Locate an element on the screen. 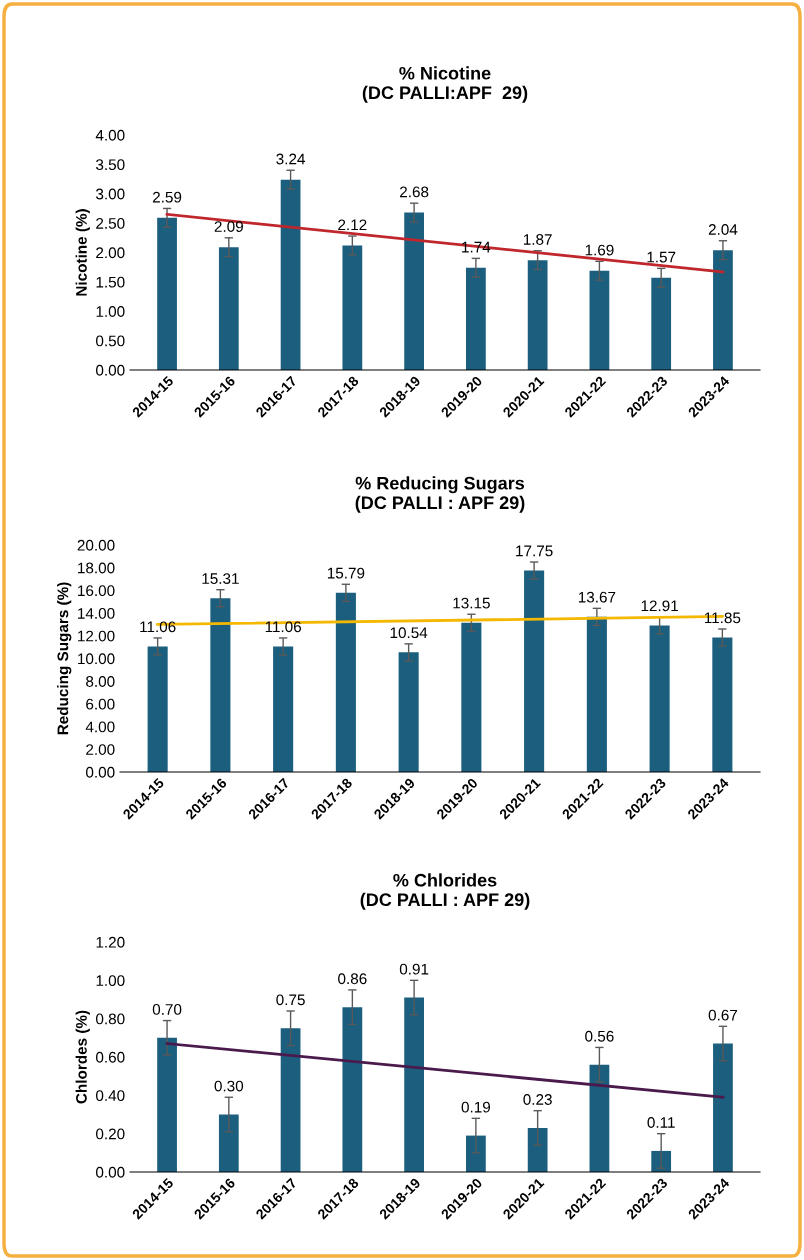 The width and height of the screenshot is (804, 1260). chart-title: % Reducing Sugars (DC PALLI : APF 29) is located at coordinates (440, 494).